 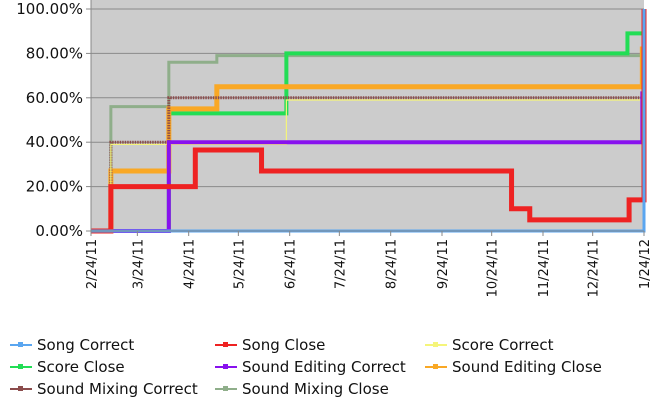 I want to click on legend-item: Score Close, so click(x=67, y=367).